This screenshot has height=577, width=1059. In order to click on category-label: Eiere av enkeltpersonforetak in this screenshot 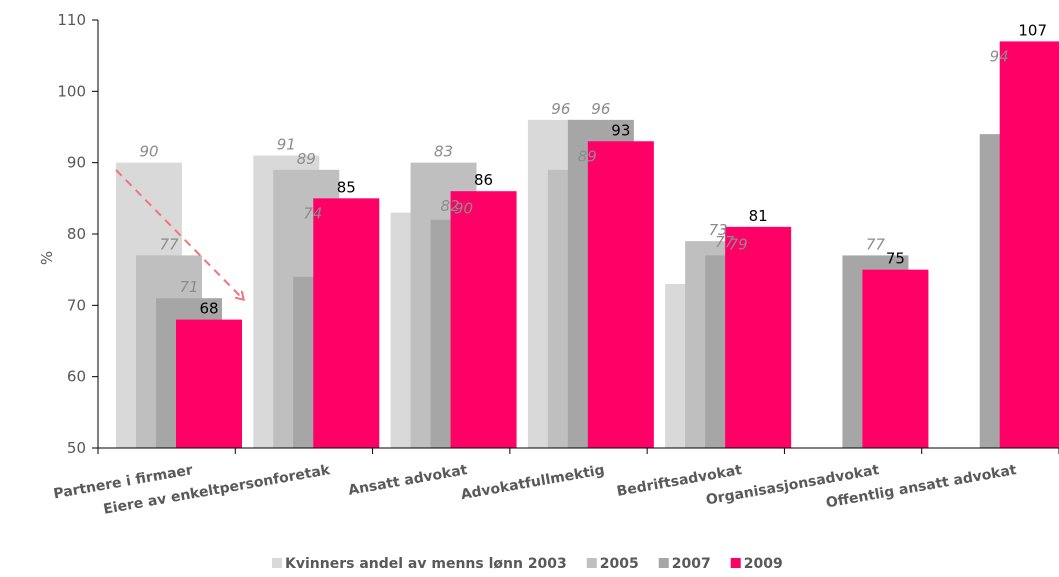, I will do `click(217, 490)`.